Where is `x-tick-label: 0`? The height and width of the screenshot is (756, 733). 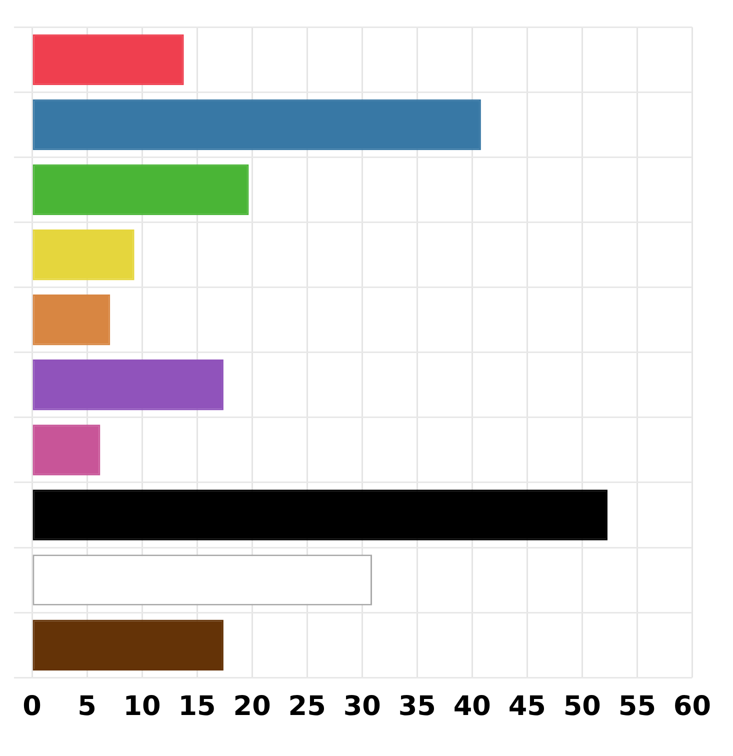 x-tick-label: 0 is located at coordinates (32, 706).